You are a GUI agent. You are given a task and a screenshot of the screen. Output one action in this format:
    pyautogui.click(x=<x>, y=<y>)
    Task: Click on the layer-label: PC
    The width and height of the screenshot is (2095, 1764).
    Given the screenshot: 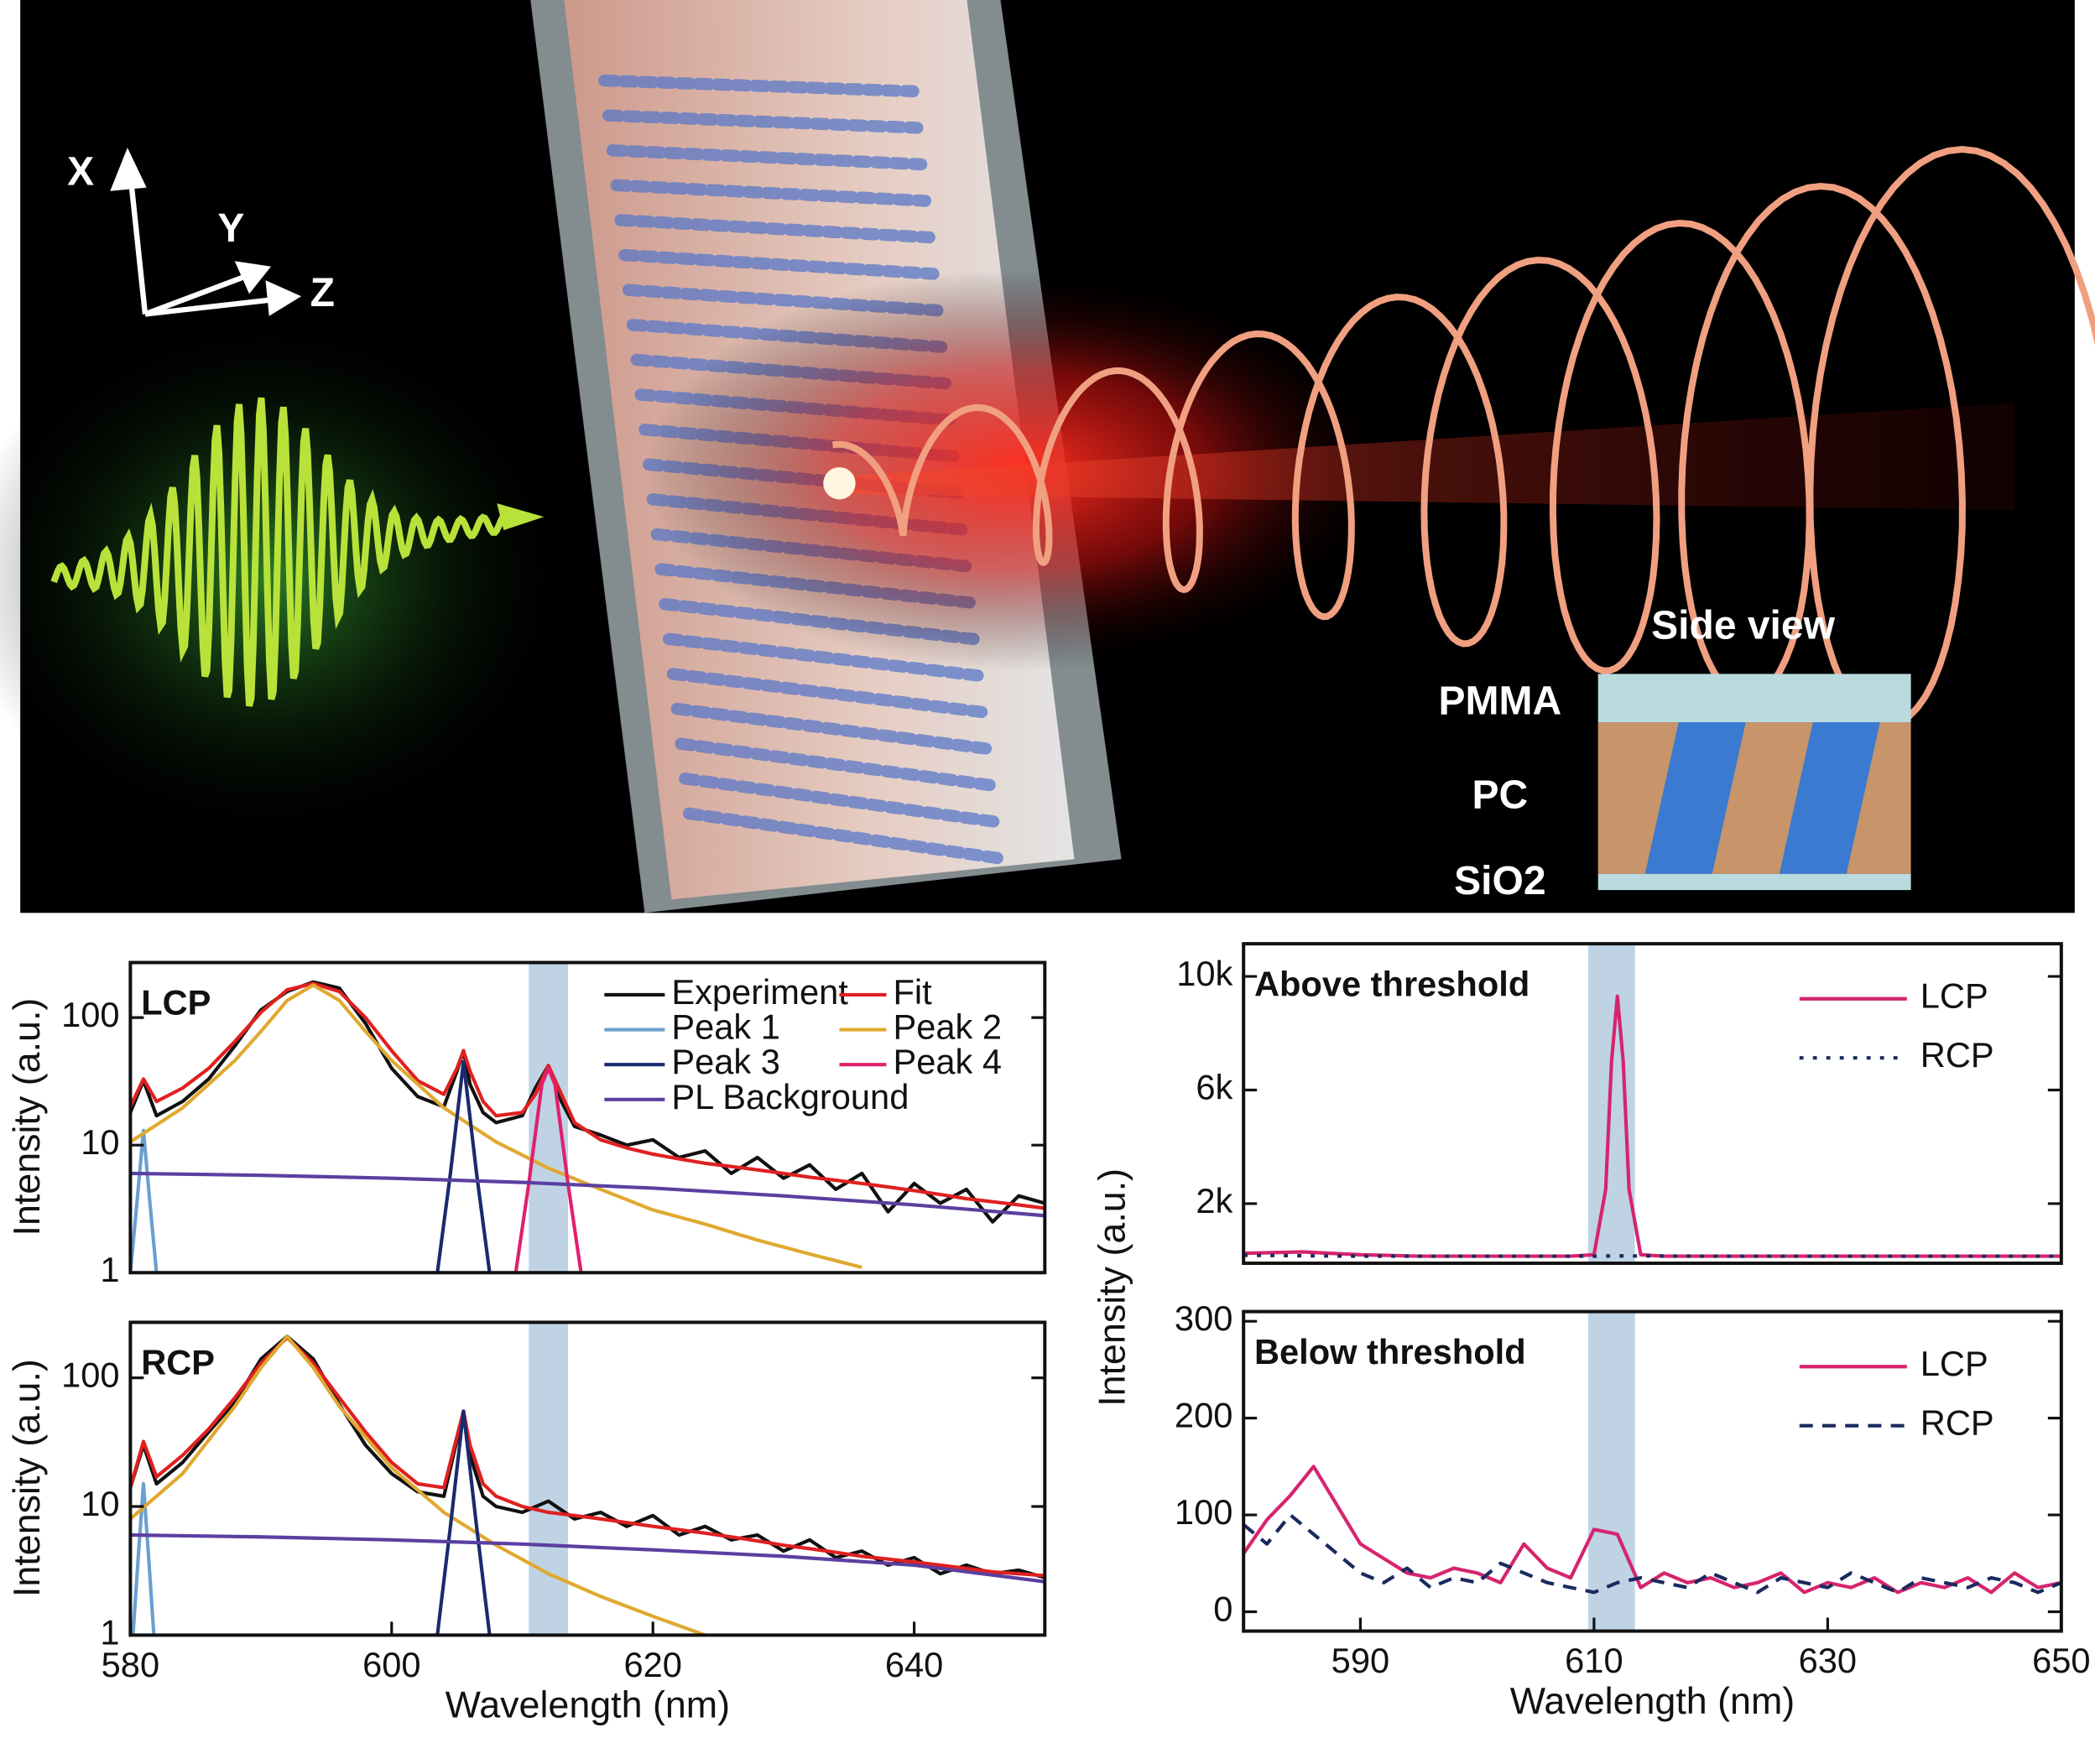 What is the action you would take?
    pyautogui.click(x=1500, y=795)
    